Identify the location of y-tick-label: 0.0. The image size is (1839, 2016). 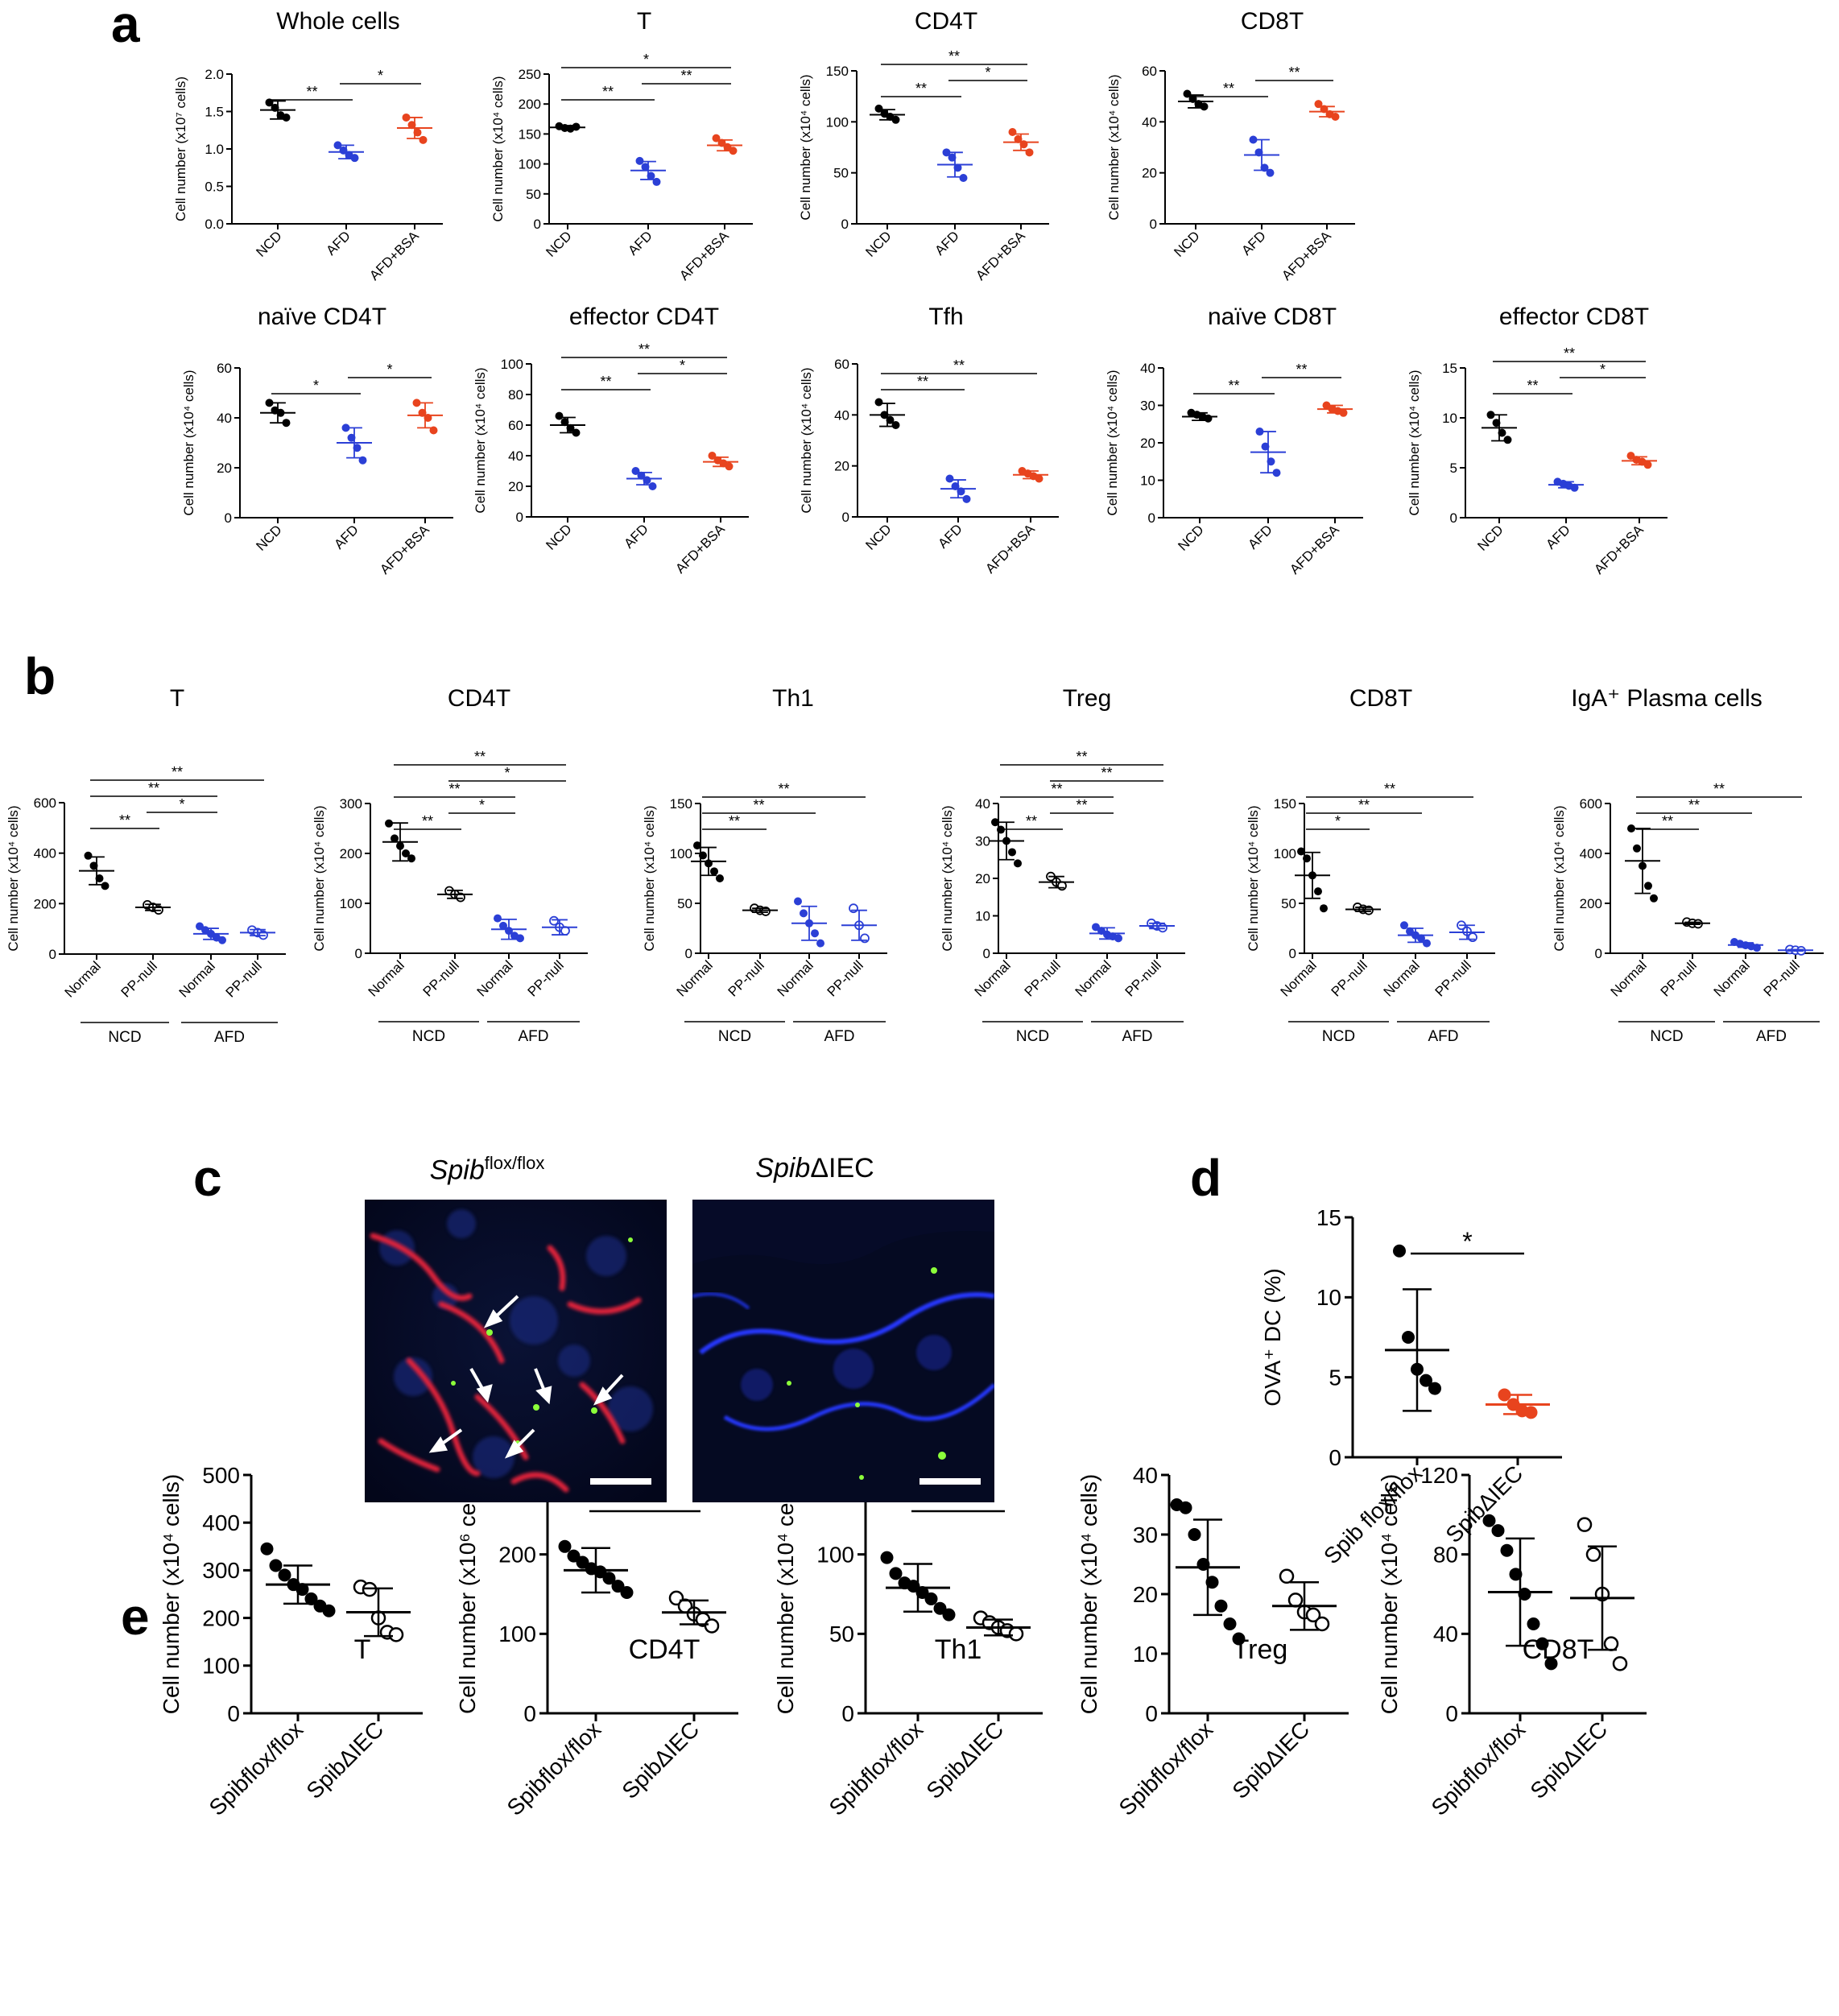
(214, 224).